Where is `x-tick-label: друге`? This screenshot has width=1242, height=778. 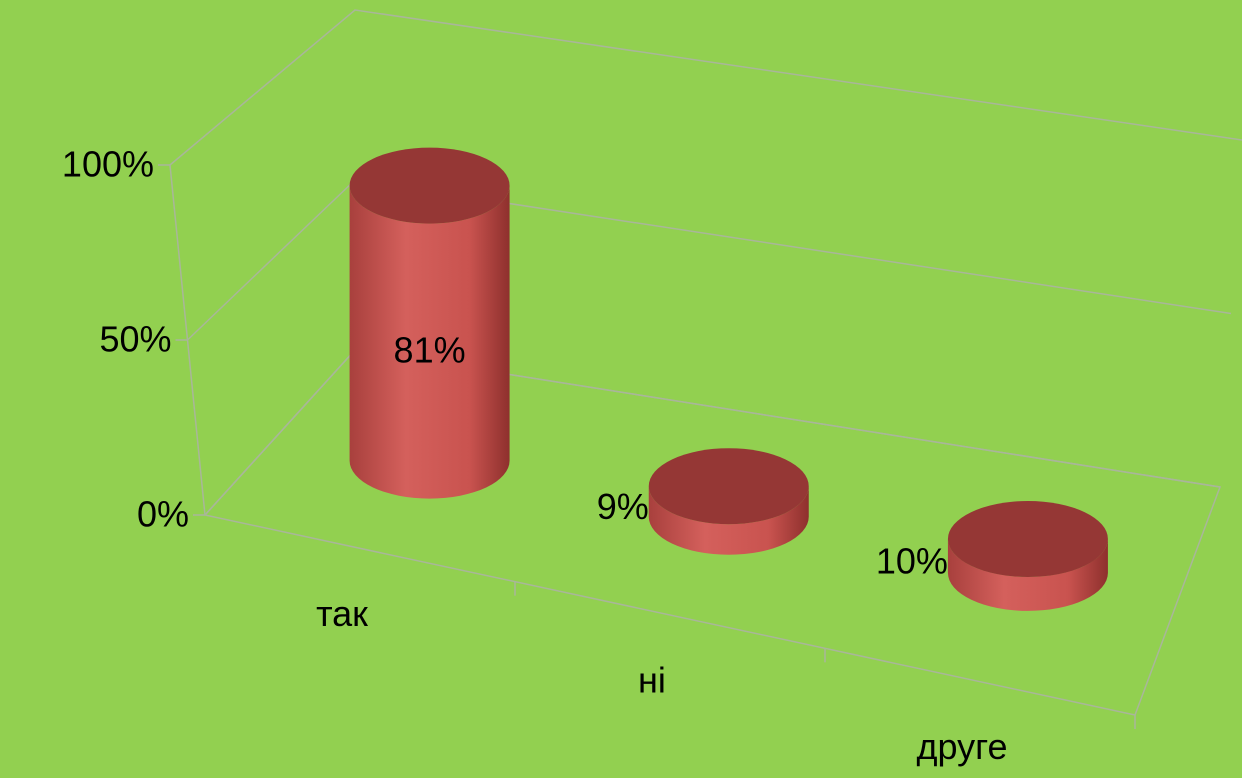 x-tick-label: друге is located at coordinates (962, 746).